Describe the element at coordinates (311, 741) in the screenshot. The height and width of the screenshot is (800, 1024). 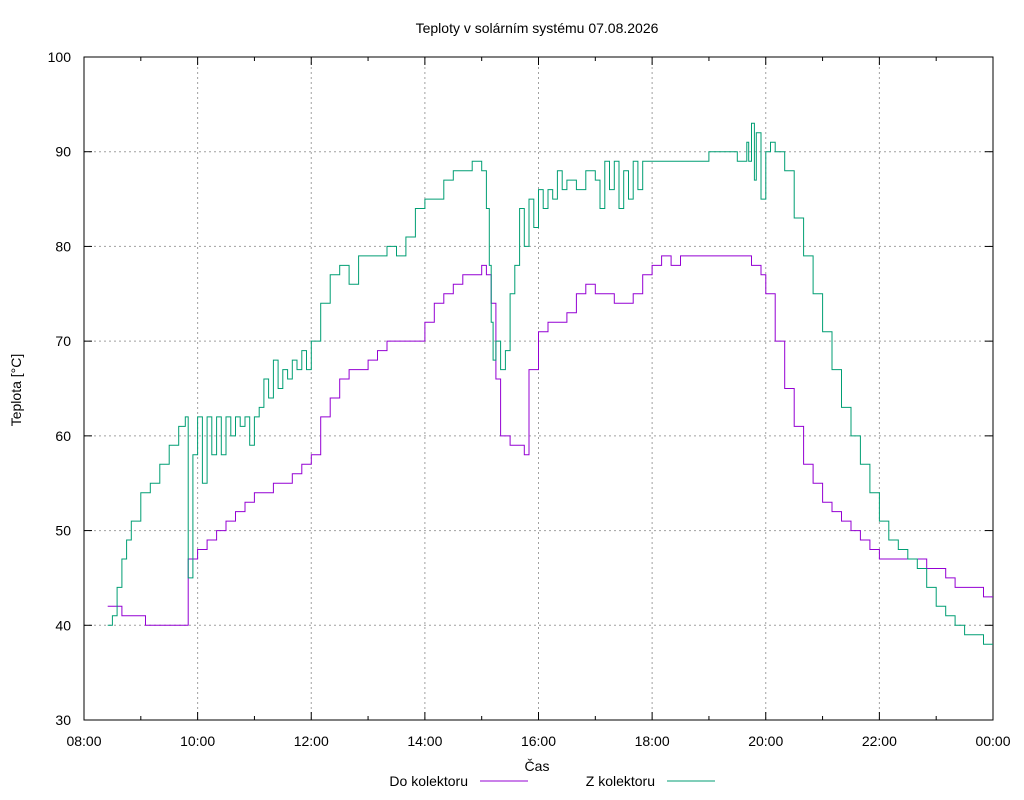
I see `x-tick-label: 12:00` at that location.